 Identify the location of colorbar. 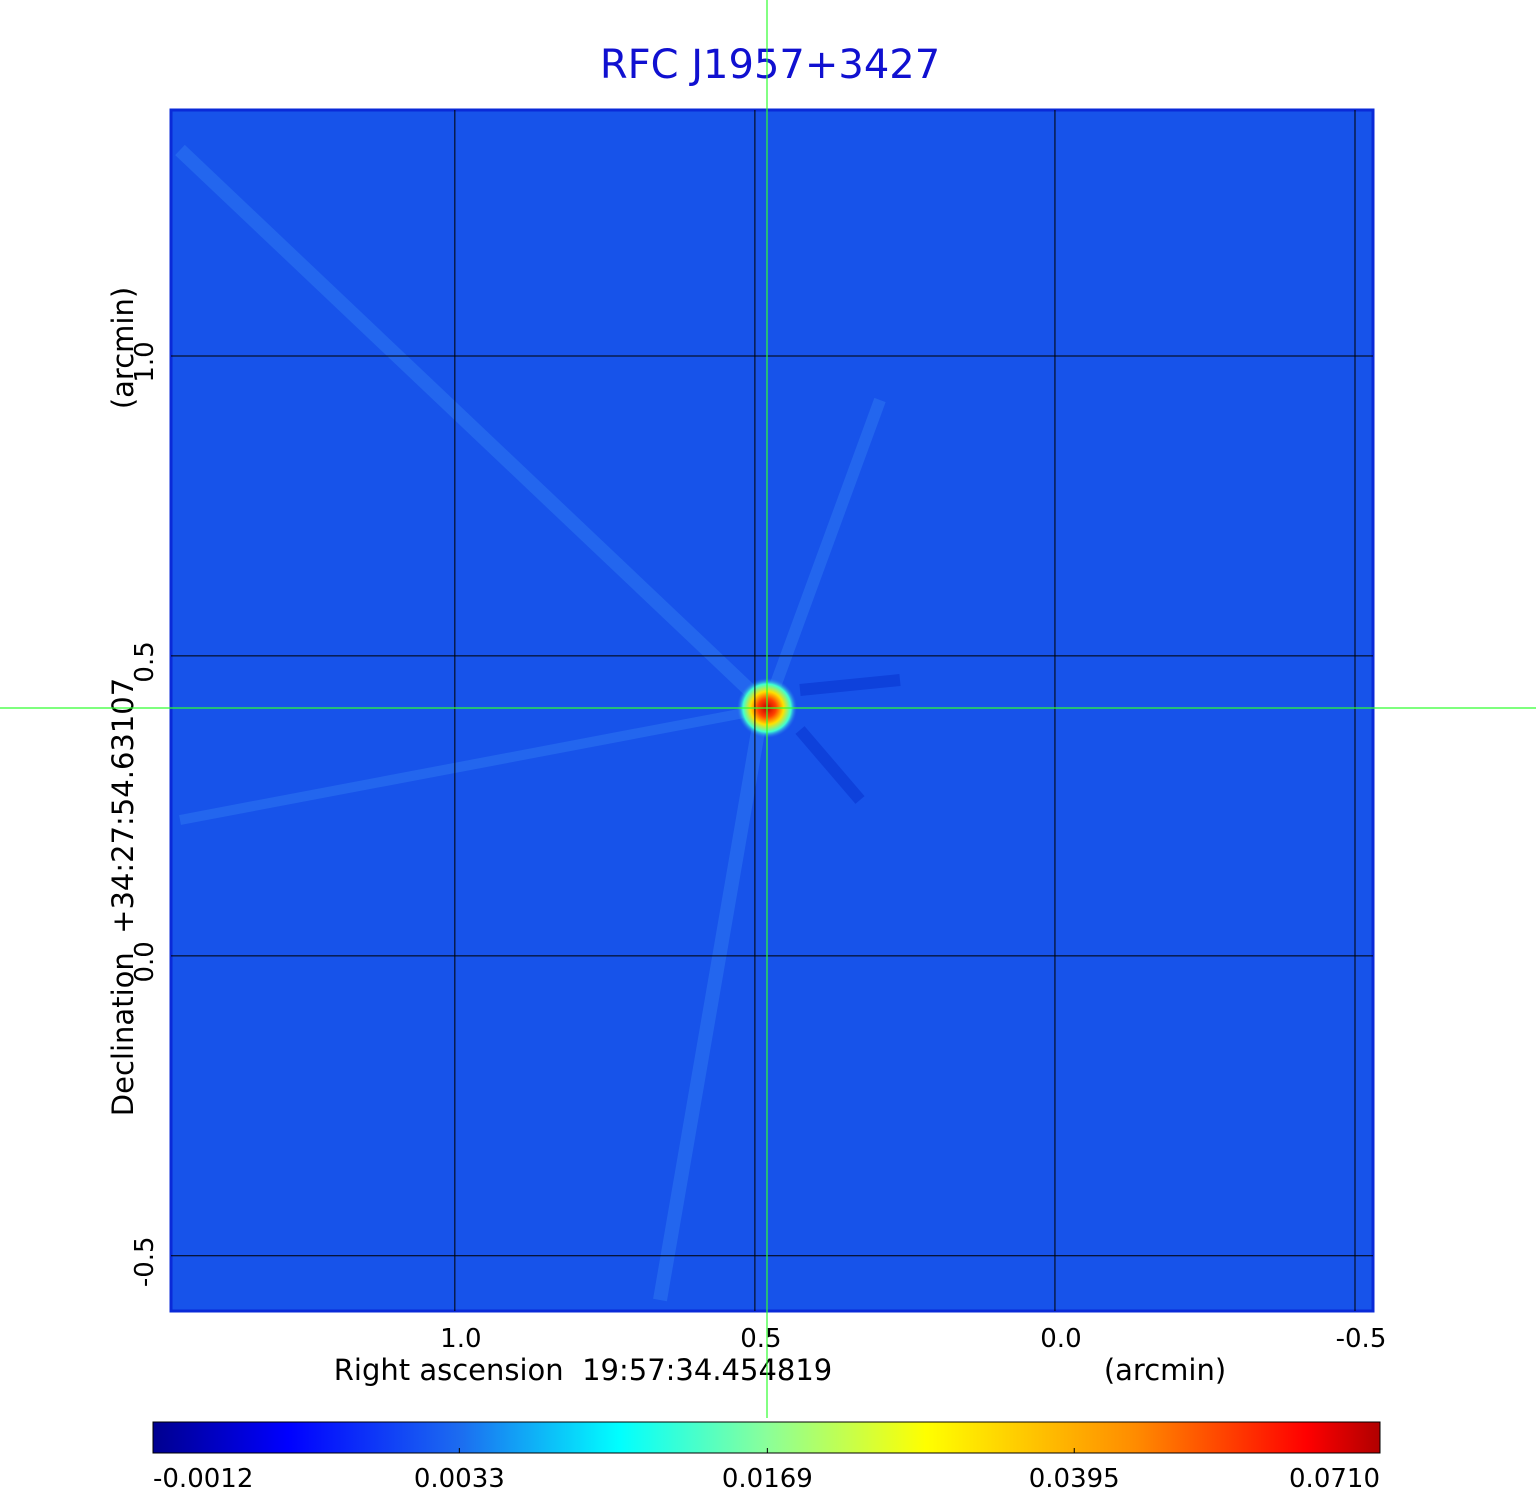
(766, 1437).